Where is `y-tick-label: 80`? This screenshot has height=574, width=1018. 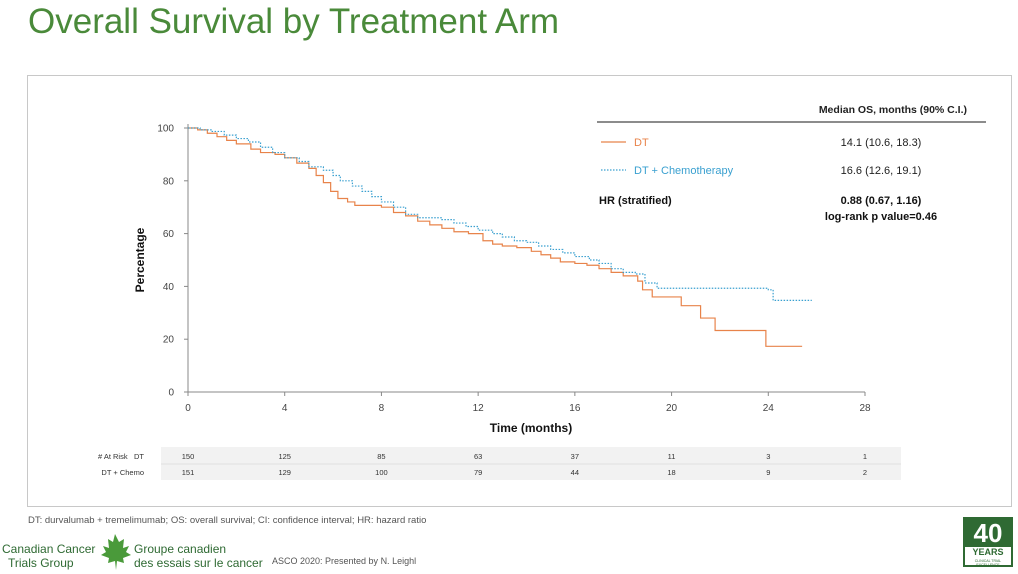
y-tick-label: 80 is located at coordinates (169, 181).